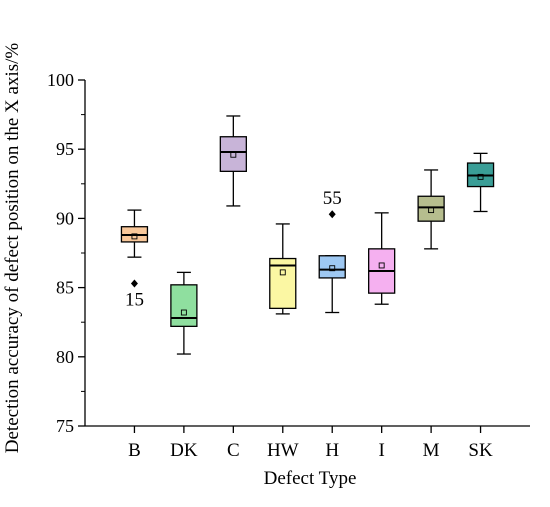 This screenshot has width=550, height=507. Describe the element at coordinates (283, 450) in the screenshot. I see `x-tick-label: HW` at that location.